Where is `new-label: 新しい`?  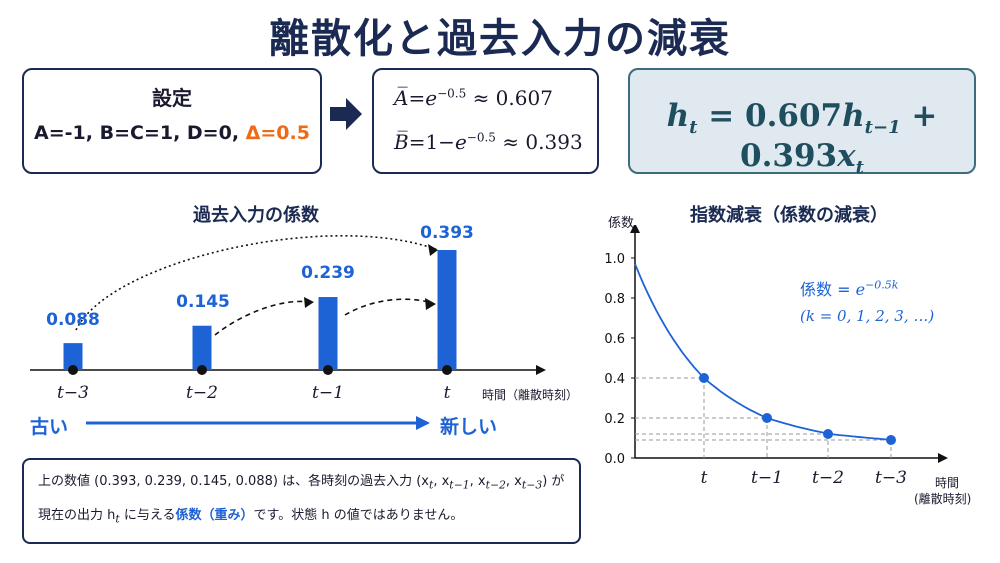 new-label: 新しい is located at coordinates (469, 427).